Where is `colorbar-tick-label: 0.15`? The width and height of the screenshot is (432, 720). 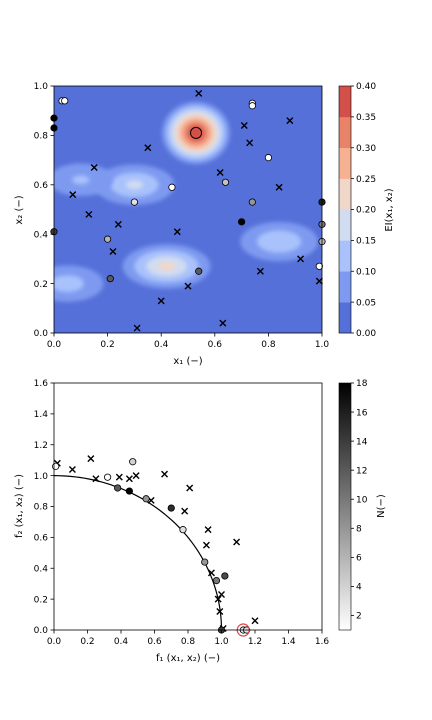
colorbar-tick-label: 0.15 is located at coordinates (366, 242).